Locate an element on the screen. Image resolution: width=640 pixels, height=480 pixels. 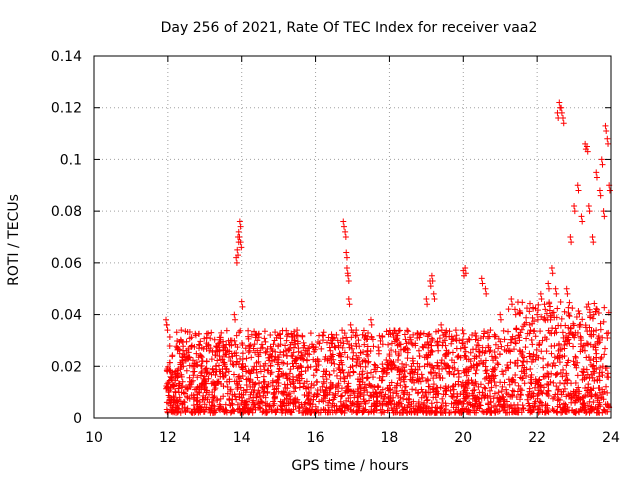
y-tick-label: 0.14 is located at coordinates (66, 57).